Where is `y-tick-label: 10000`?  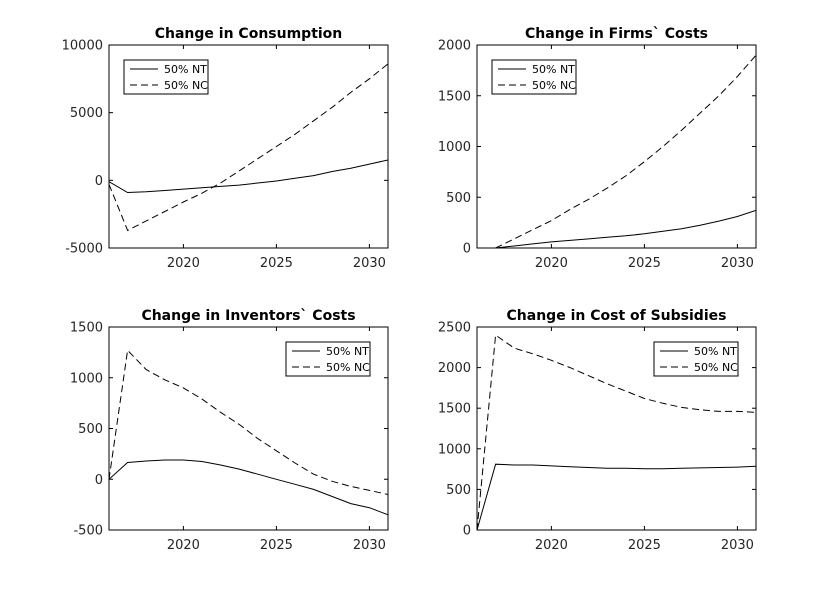
y-tick-label: 10000 is located at coordinates (82, 46).